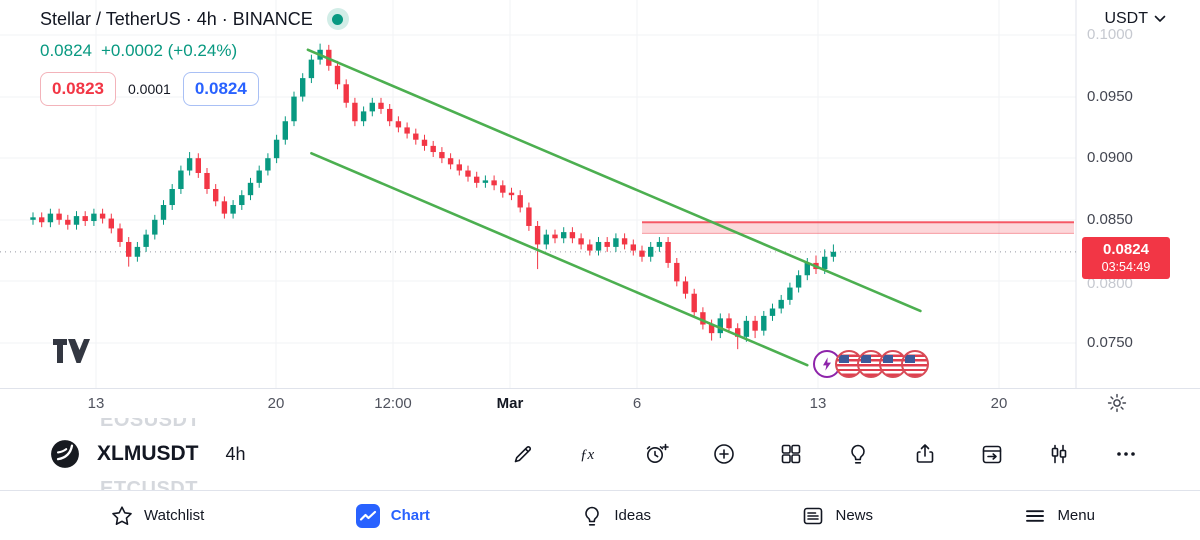 This screenshot has width=1200, height=540. I want to click on bid-ask-row: 0.0823 0.0001 0.0824, so click(194, 89).